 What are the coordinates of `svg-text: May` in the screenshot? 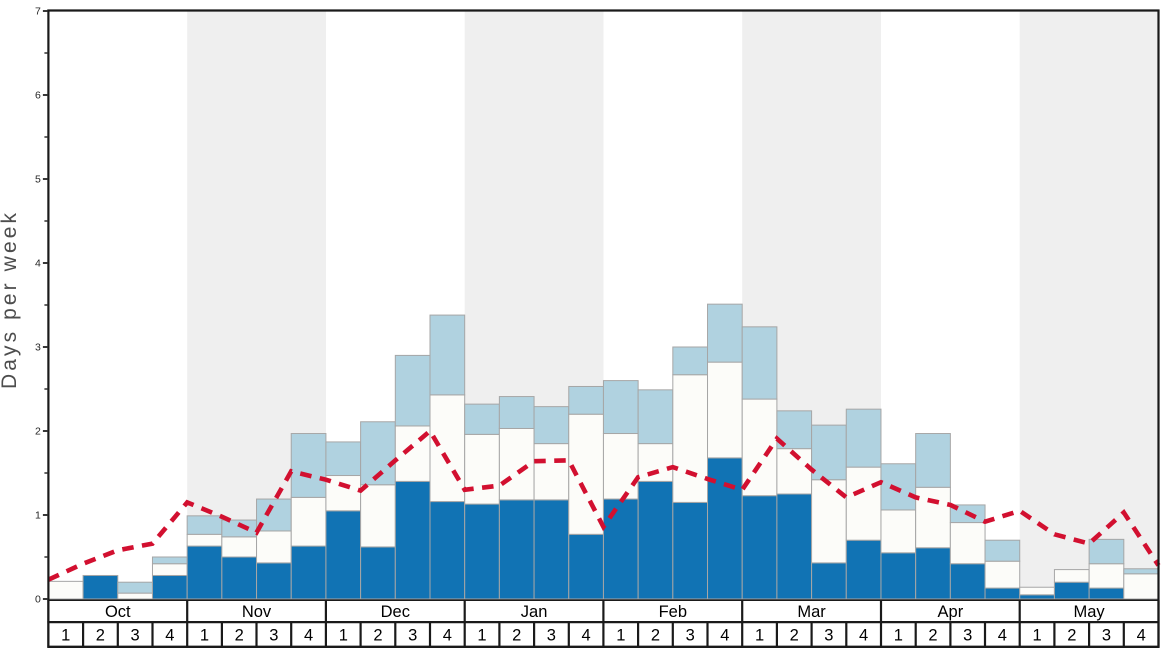 It's located at (1090, 612).